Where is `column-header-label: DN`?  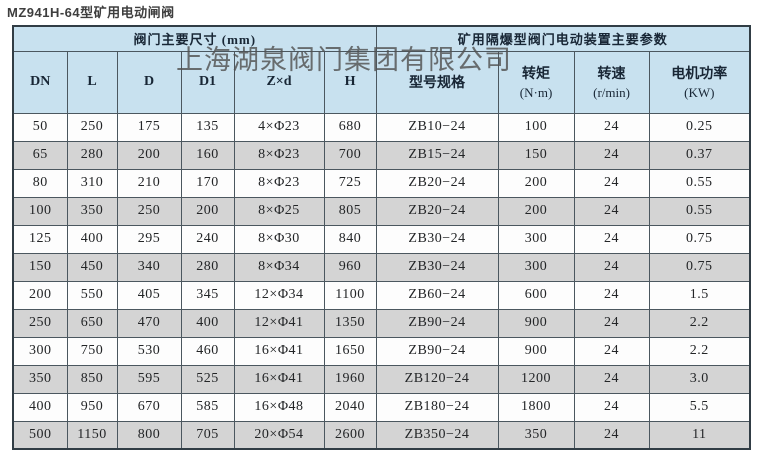
column-header-label: DN is located at coordinates (40, 81).